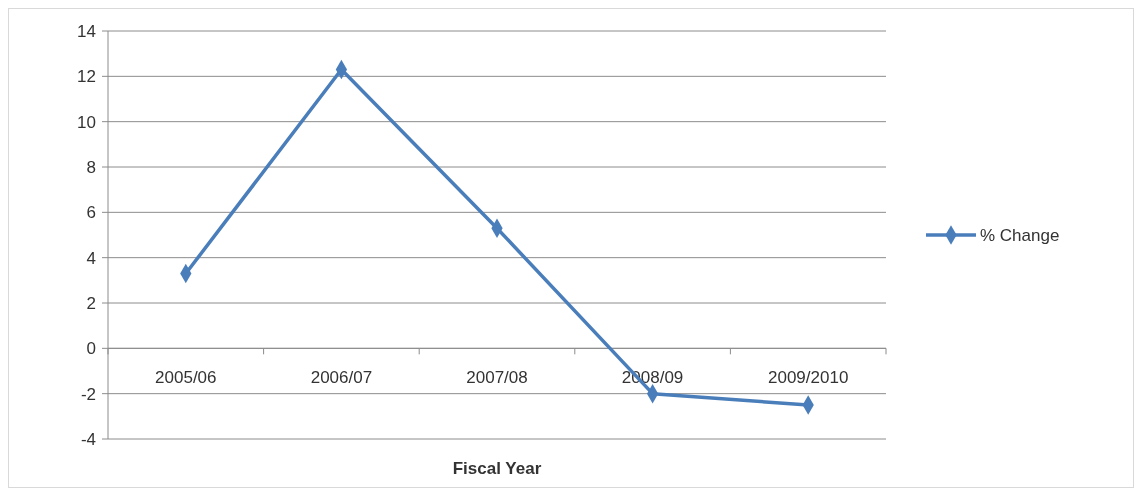 This screenshot has height=496, width=1142. What do you see at coordinates (497, 378) in the screenshot?
I see `x-tick-label: 2007/08` at bounding box center [497, 378].